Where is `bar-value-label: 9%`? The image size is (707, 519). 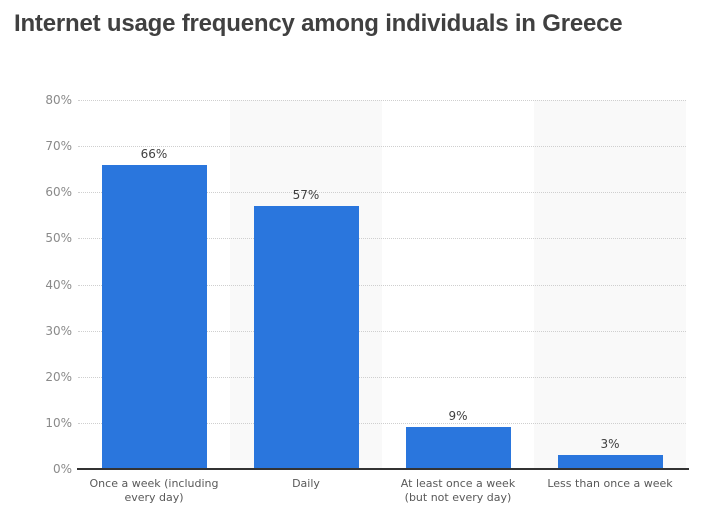
bar-value-label: 9% is located at coordinates (458, 416).